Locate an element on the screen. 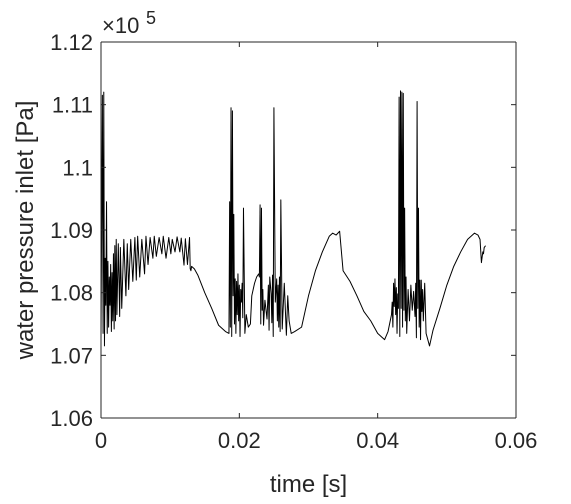  x-axis-label: time [s] is located at coordinates (308, 484).